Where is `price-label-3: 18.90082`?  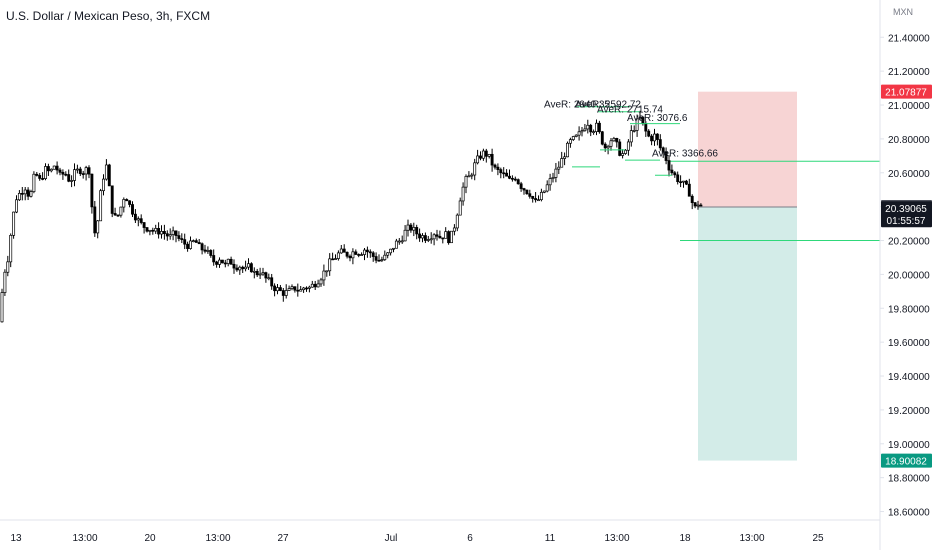 price-label-3: 18.90082 is located at coordinates (906, 462).